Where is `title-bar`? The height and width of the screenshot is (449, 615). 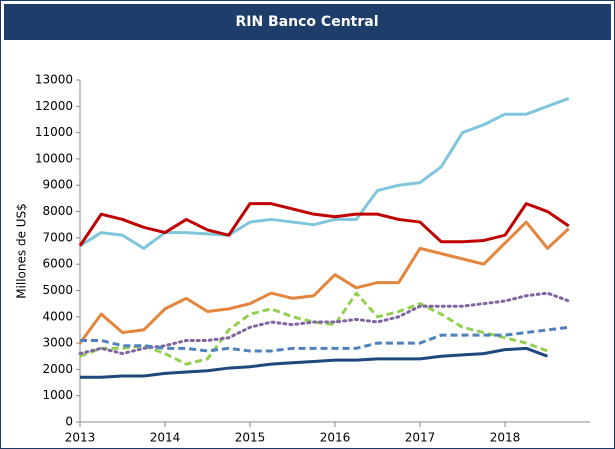
title-bar is located at coordinates (307, 22).